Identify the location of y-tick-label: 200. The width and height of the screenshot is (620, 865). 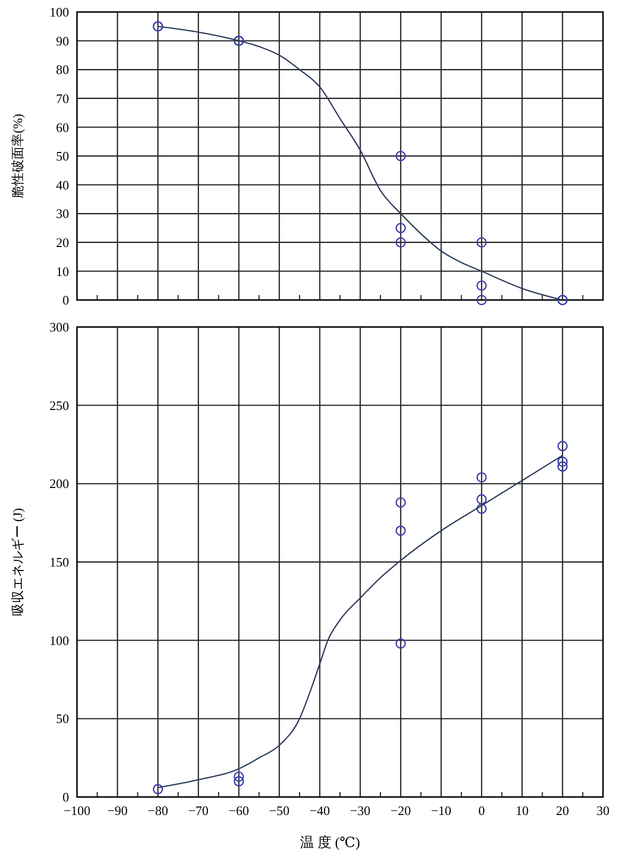
(59, 484).